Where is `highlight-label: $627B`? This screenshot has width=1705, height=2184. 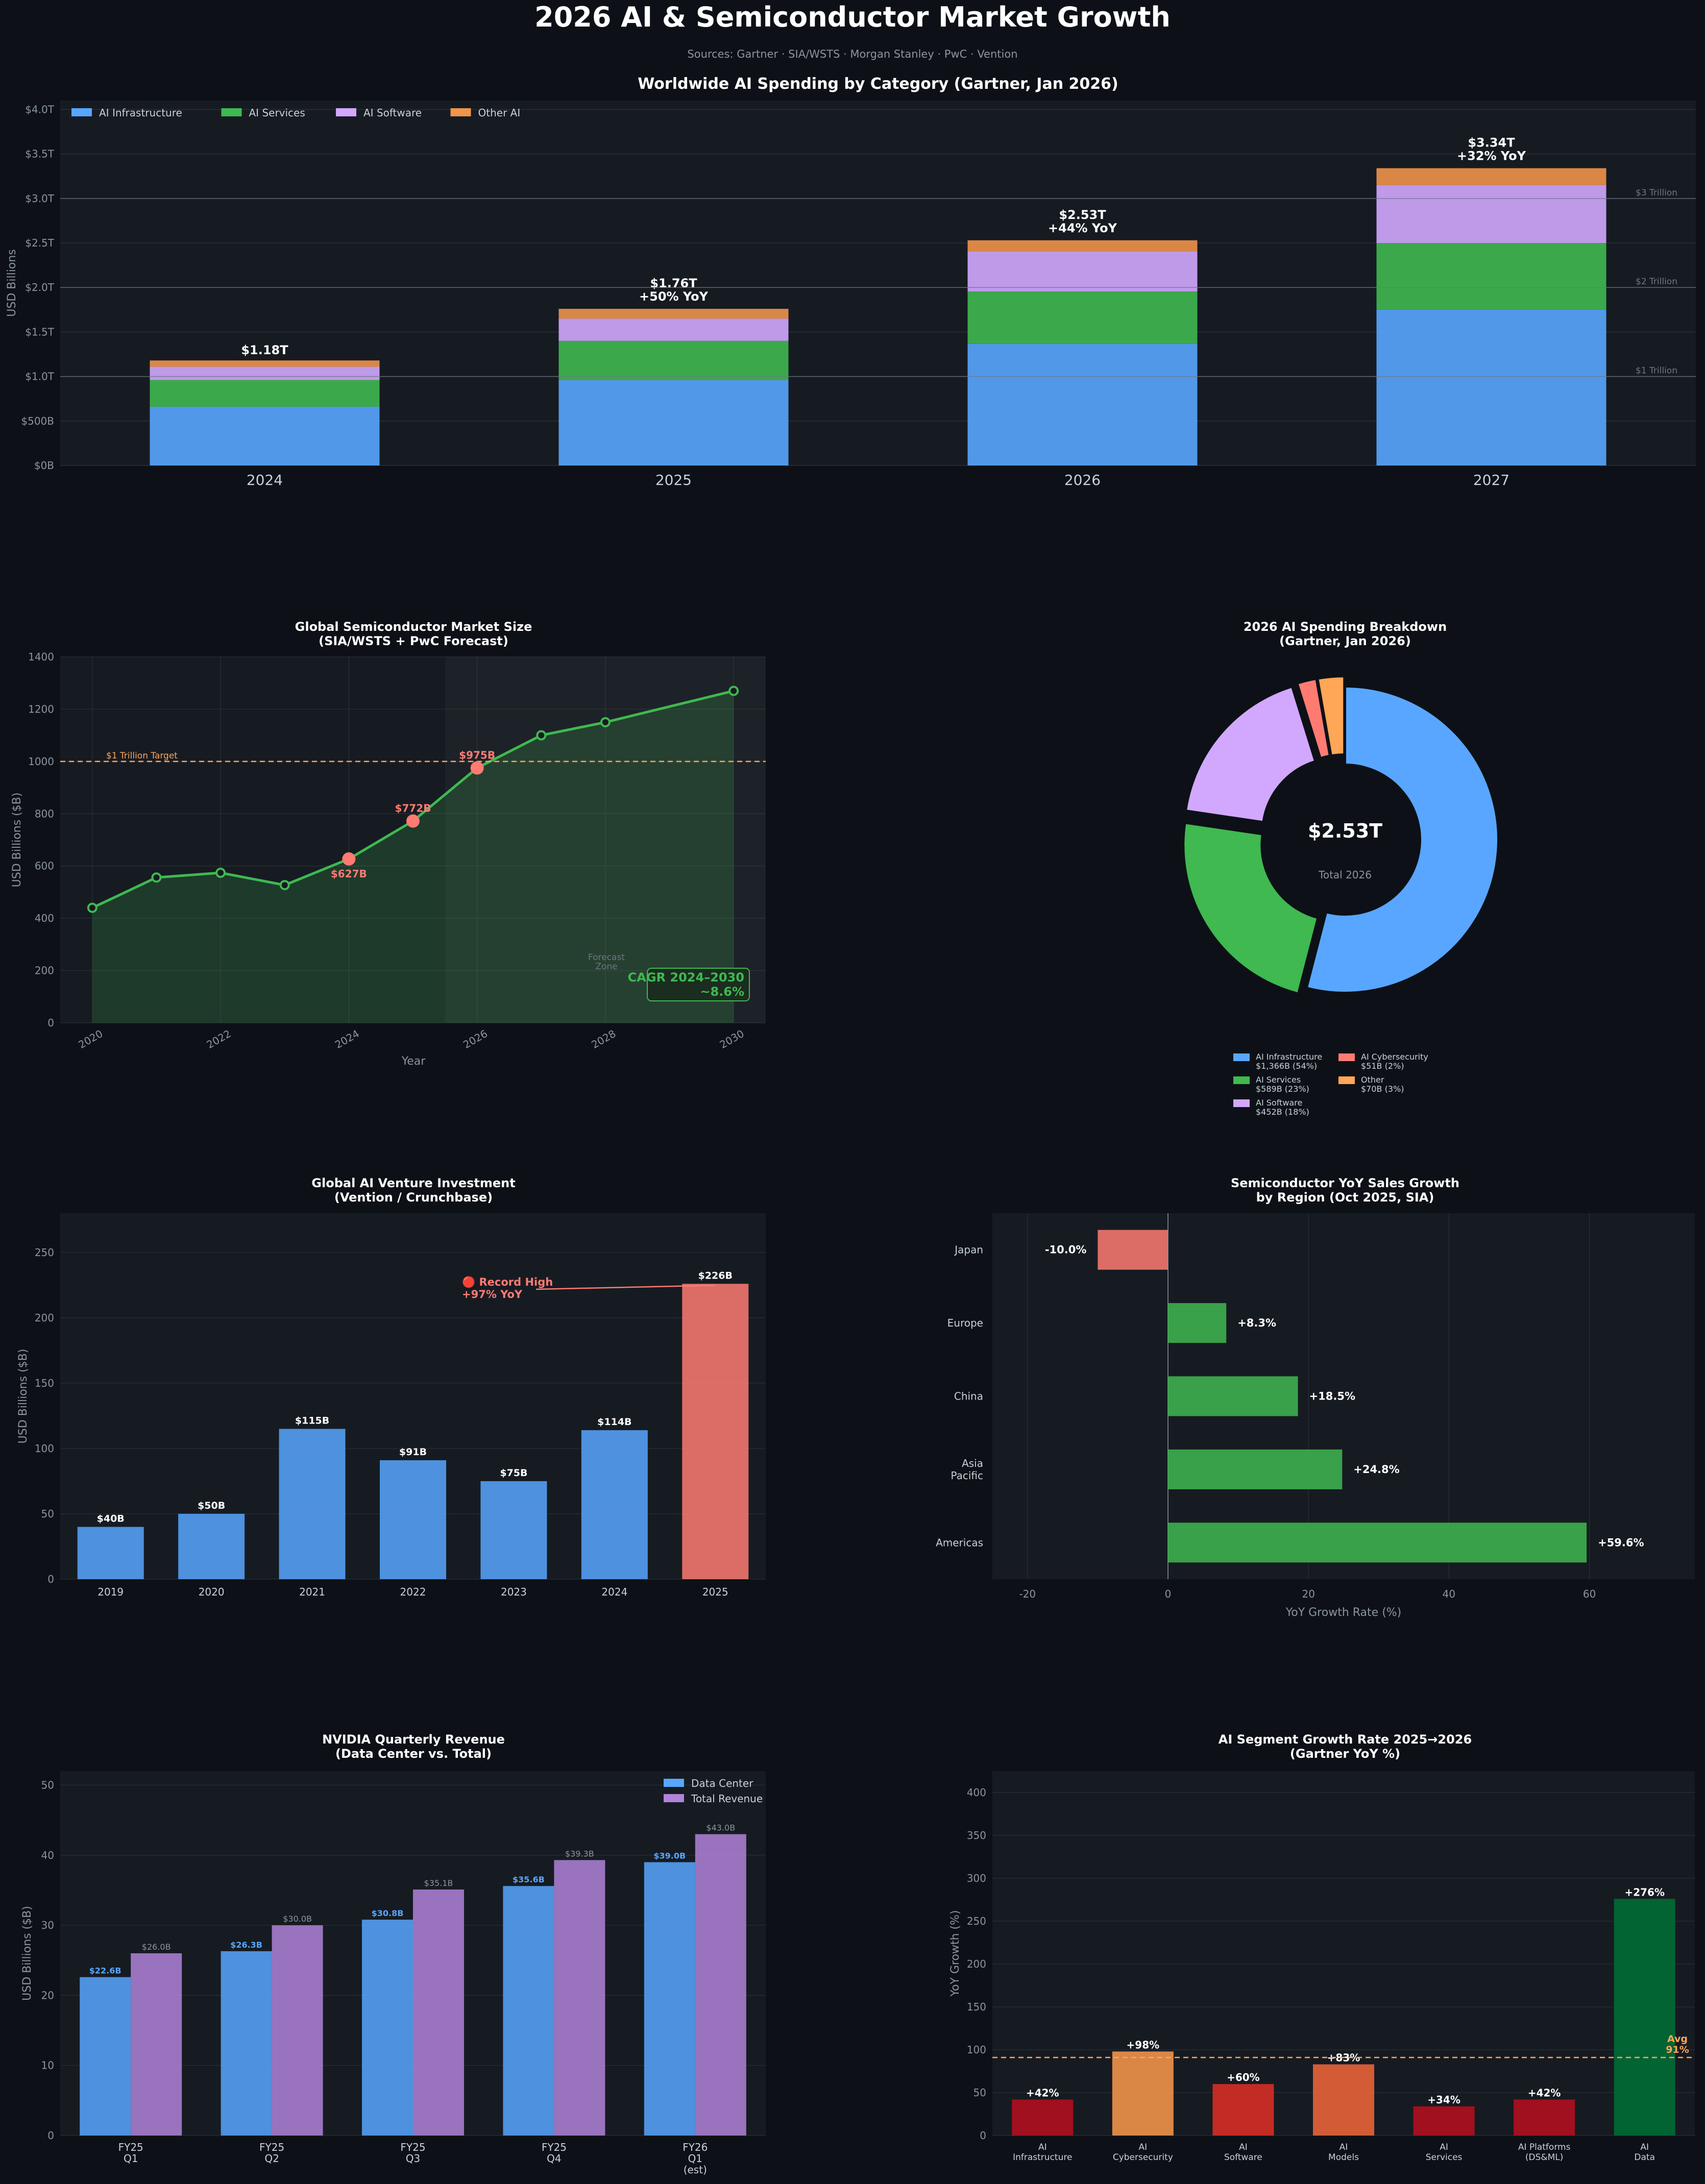 highlight-label: $627B is located at coordinates (349, 874).